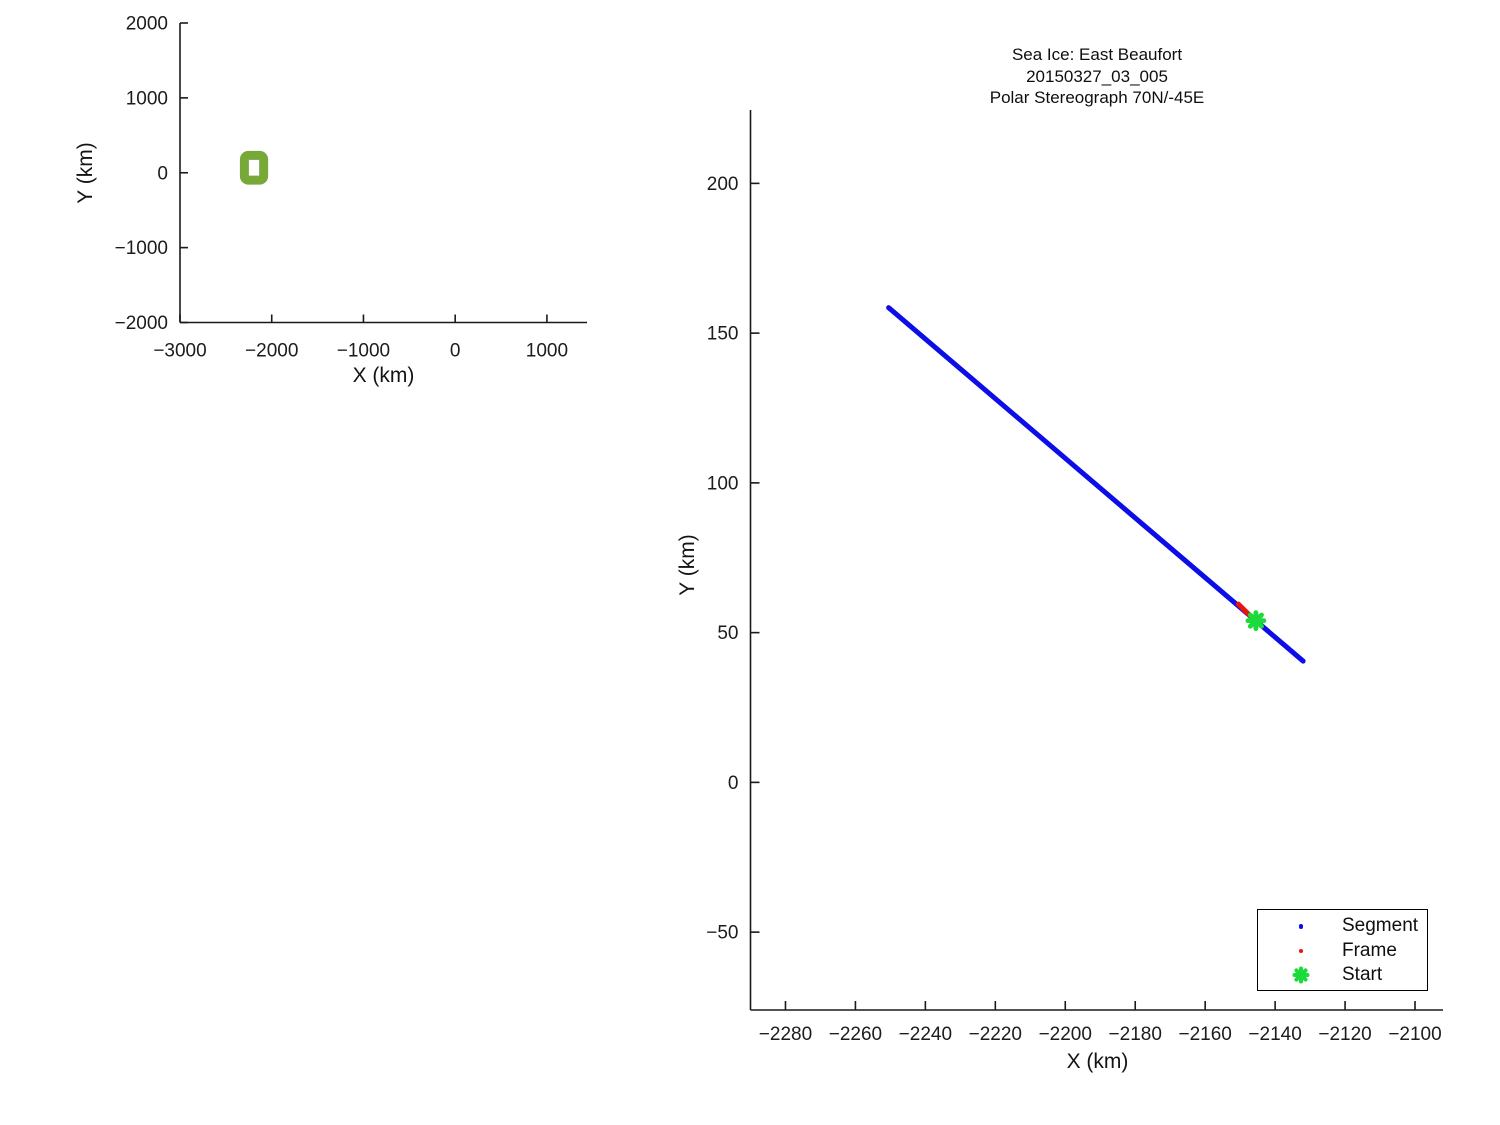 The image size is (1500, 1125). I want to click on legend-item-segment: Segment, so click(1342, 926).